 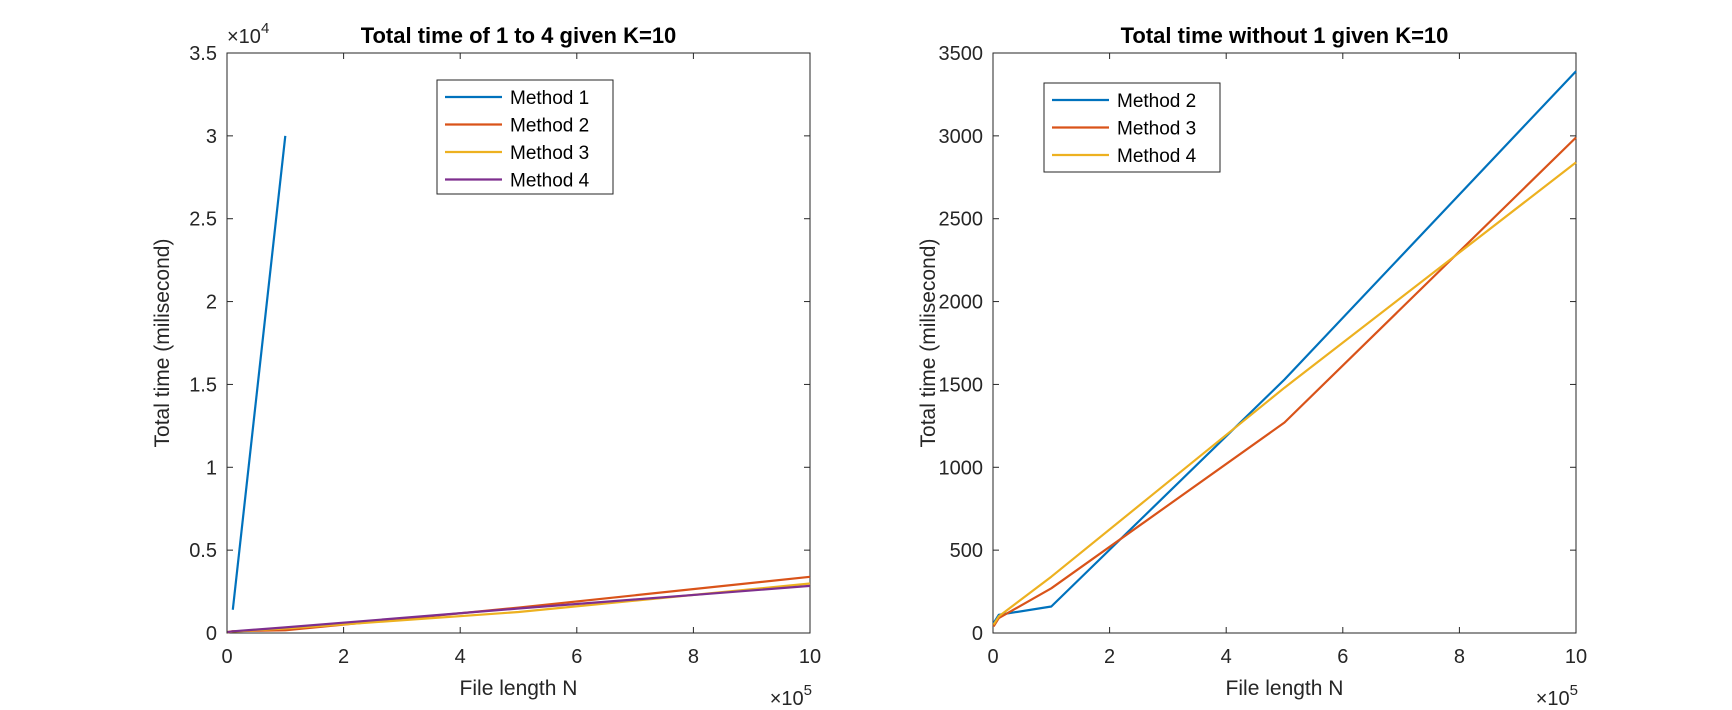 What do you see at coordinates (1156, 129) in the screenshot?
I see `right-legend-label: Method 3` at bounding box center [1156, 129].